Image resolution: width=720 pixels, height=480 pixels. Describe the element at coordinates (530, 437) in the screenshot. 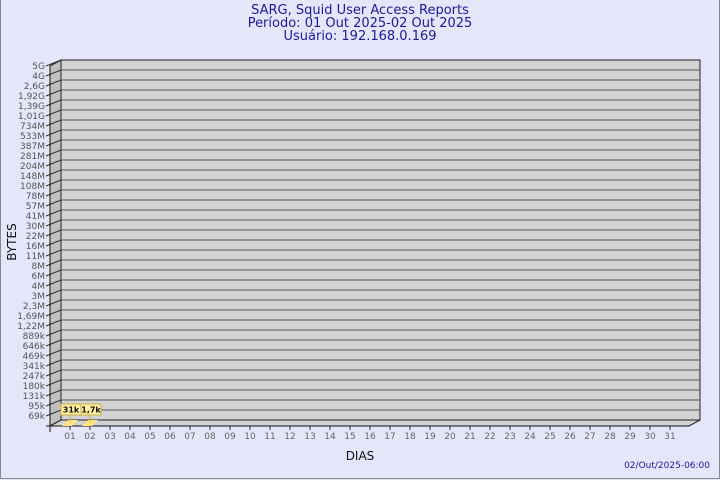

I see `x-tick-label: 24` at that location.